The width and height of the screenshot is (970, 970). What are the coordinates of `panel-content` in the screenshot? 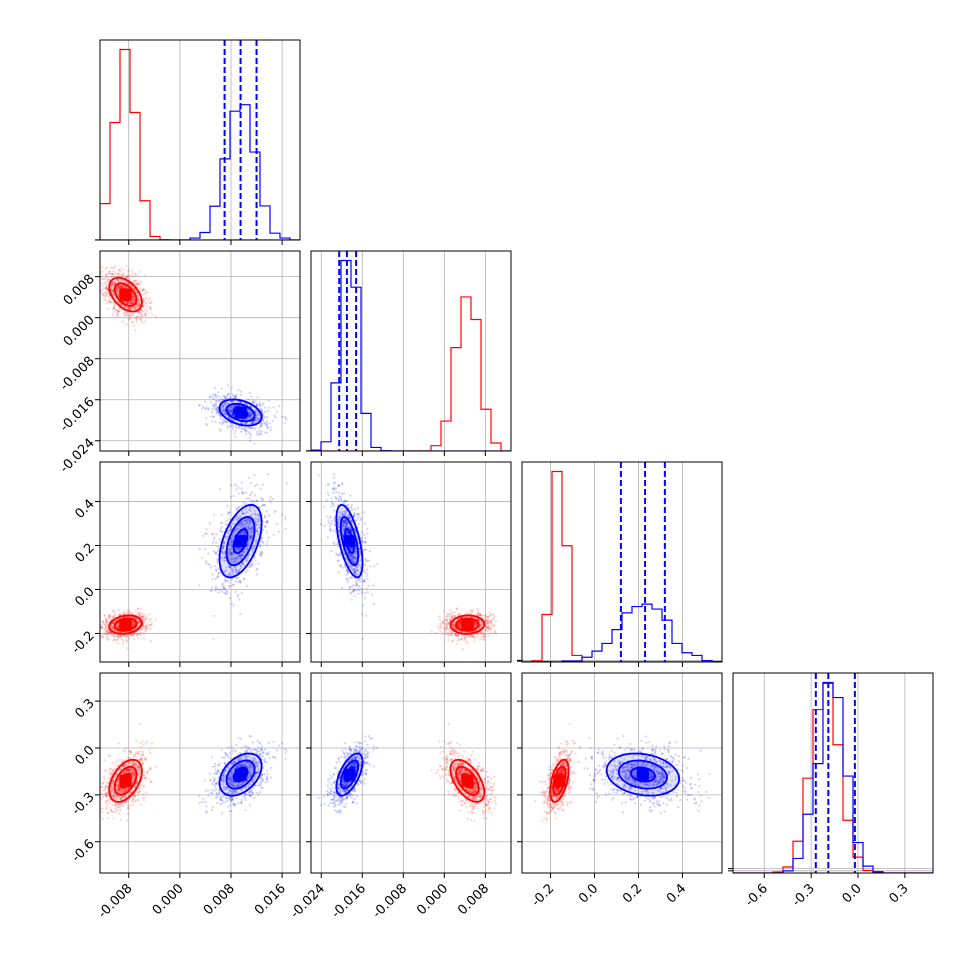 It's located at (200, 773).